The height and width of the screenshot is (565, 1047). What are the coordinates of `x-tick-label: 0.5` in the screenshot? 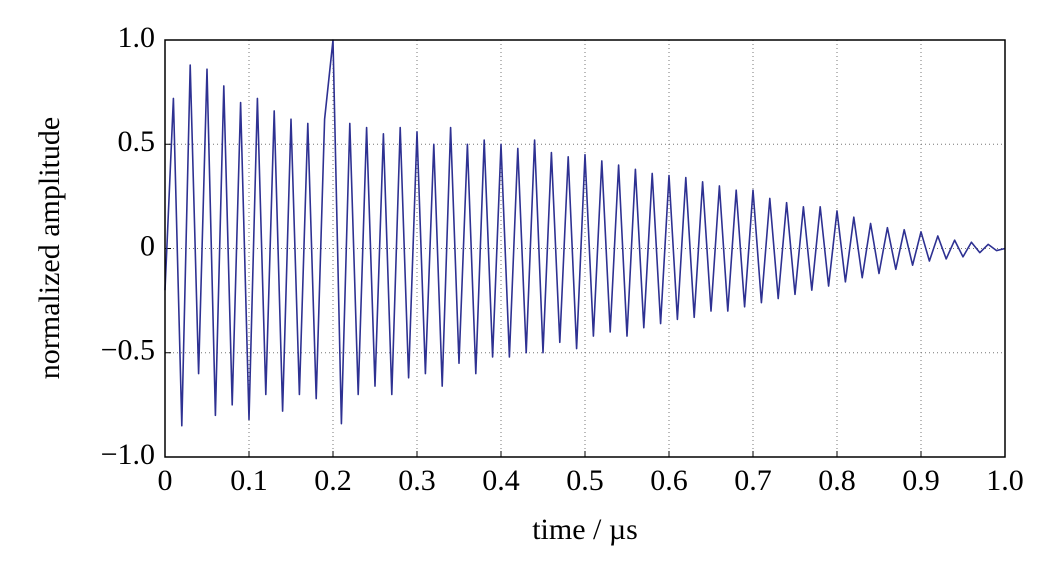 It's located at (585, 480).